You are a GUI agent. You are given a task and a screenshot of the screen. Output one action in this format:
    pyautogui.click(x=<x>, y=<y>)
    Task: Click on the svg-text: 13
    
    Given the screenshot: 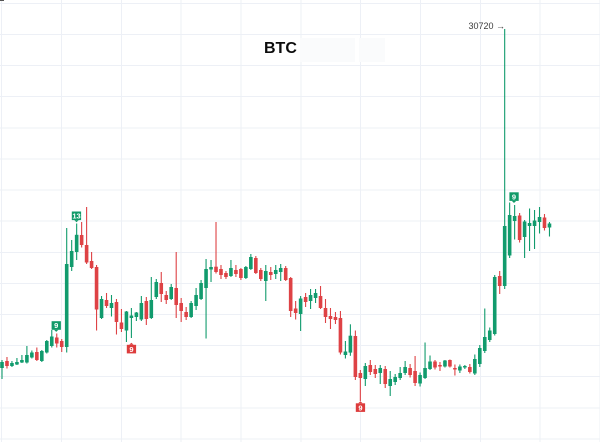 What is the action you would take?
    pyautogui.click(x=76, y=216)
    